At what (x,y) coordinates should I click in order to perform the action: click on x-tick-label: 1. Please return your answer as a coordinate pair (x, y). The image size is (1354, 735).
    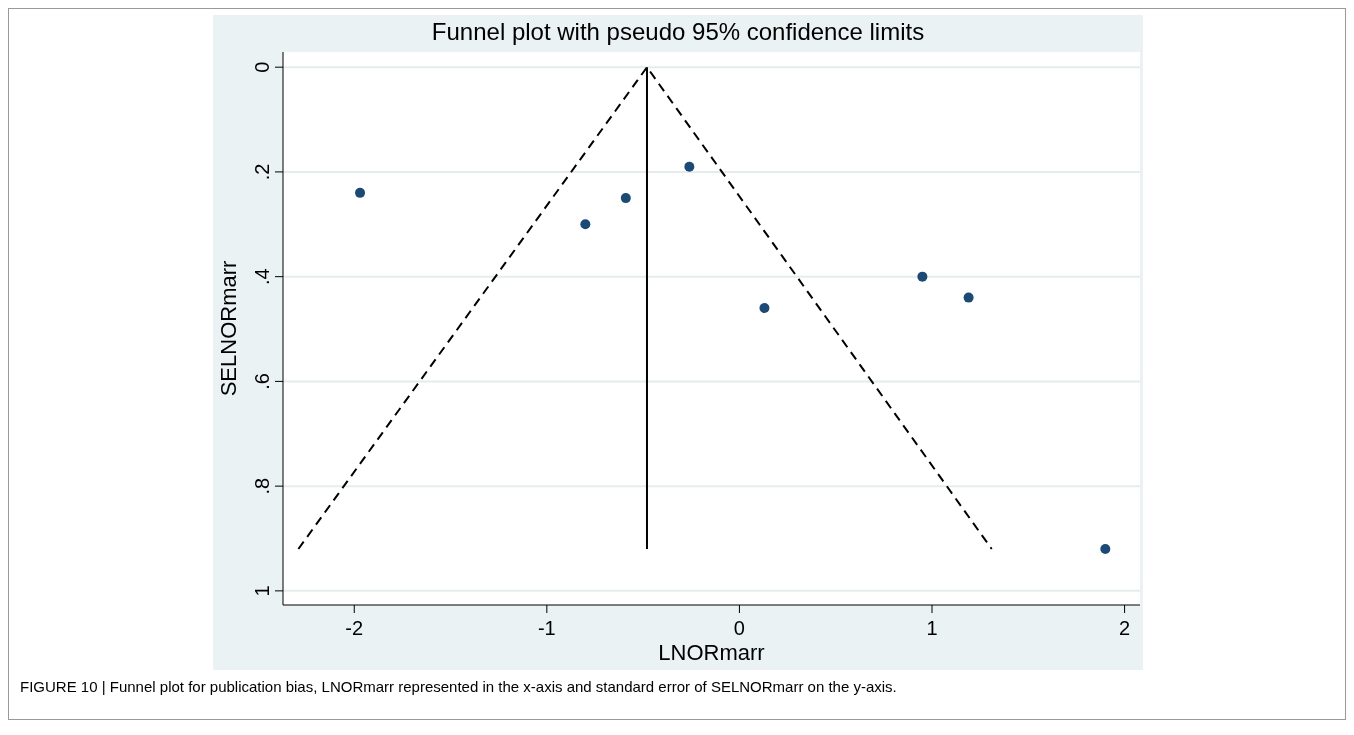
    Looking at the image, I should click on (932, 628).